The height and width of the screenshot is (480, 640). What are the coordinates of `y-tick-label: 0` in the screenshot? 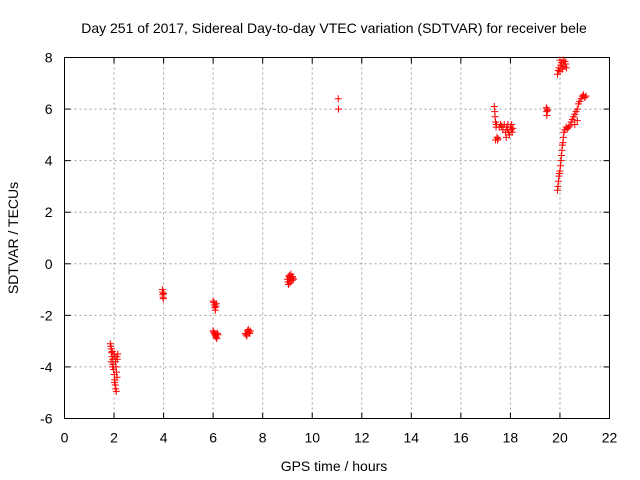 It's located at (49, 264).